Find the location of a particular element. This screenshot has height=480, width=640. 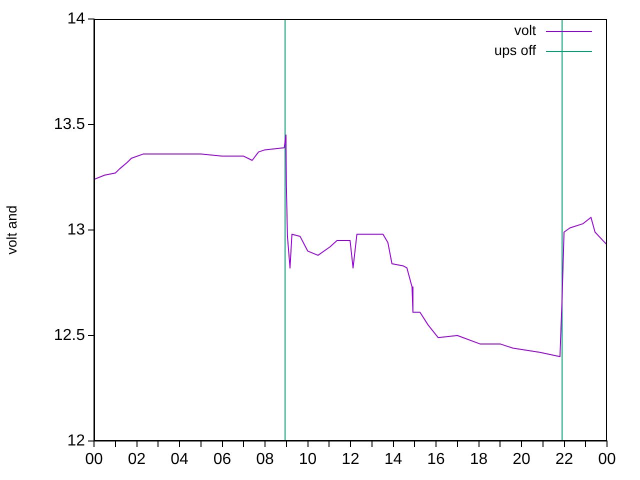

x-tick-label: 10 is located at coordinates (307, 459).